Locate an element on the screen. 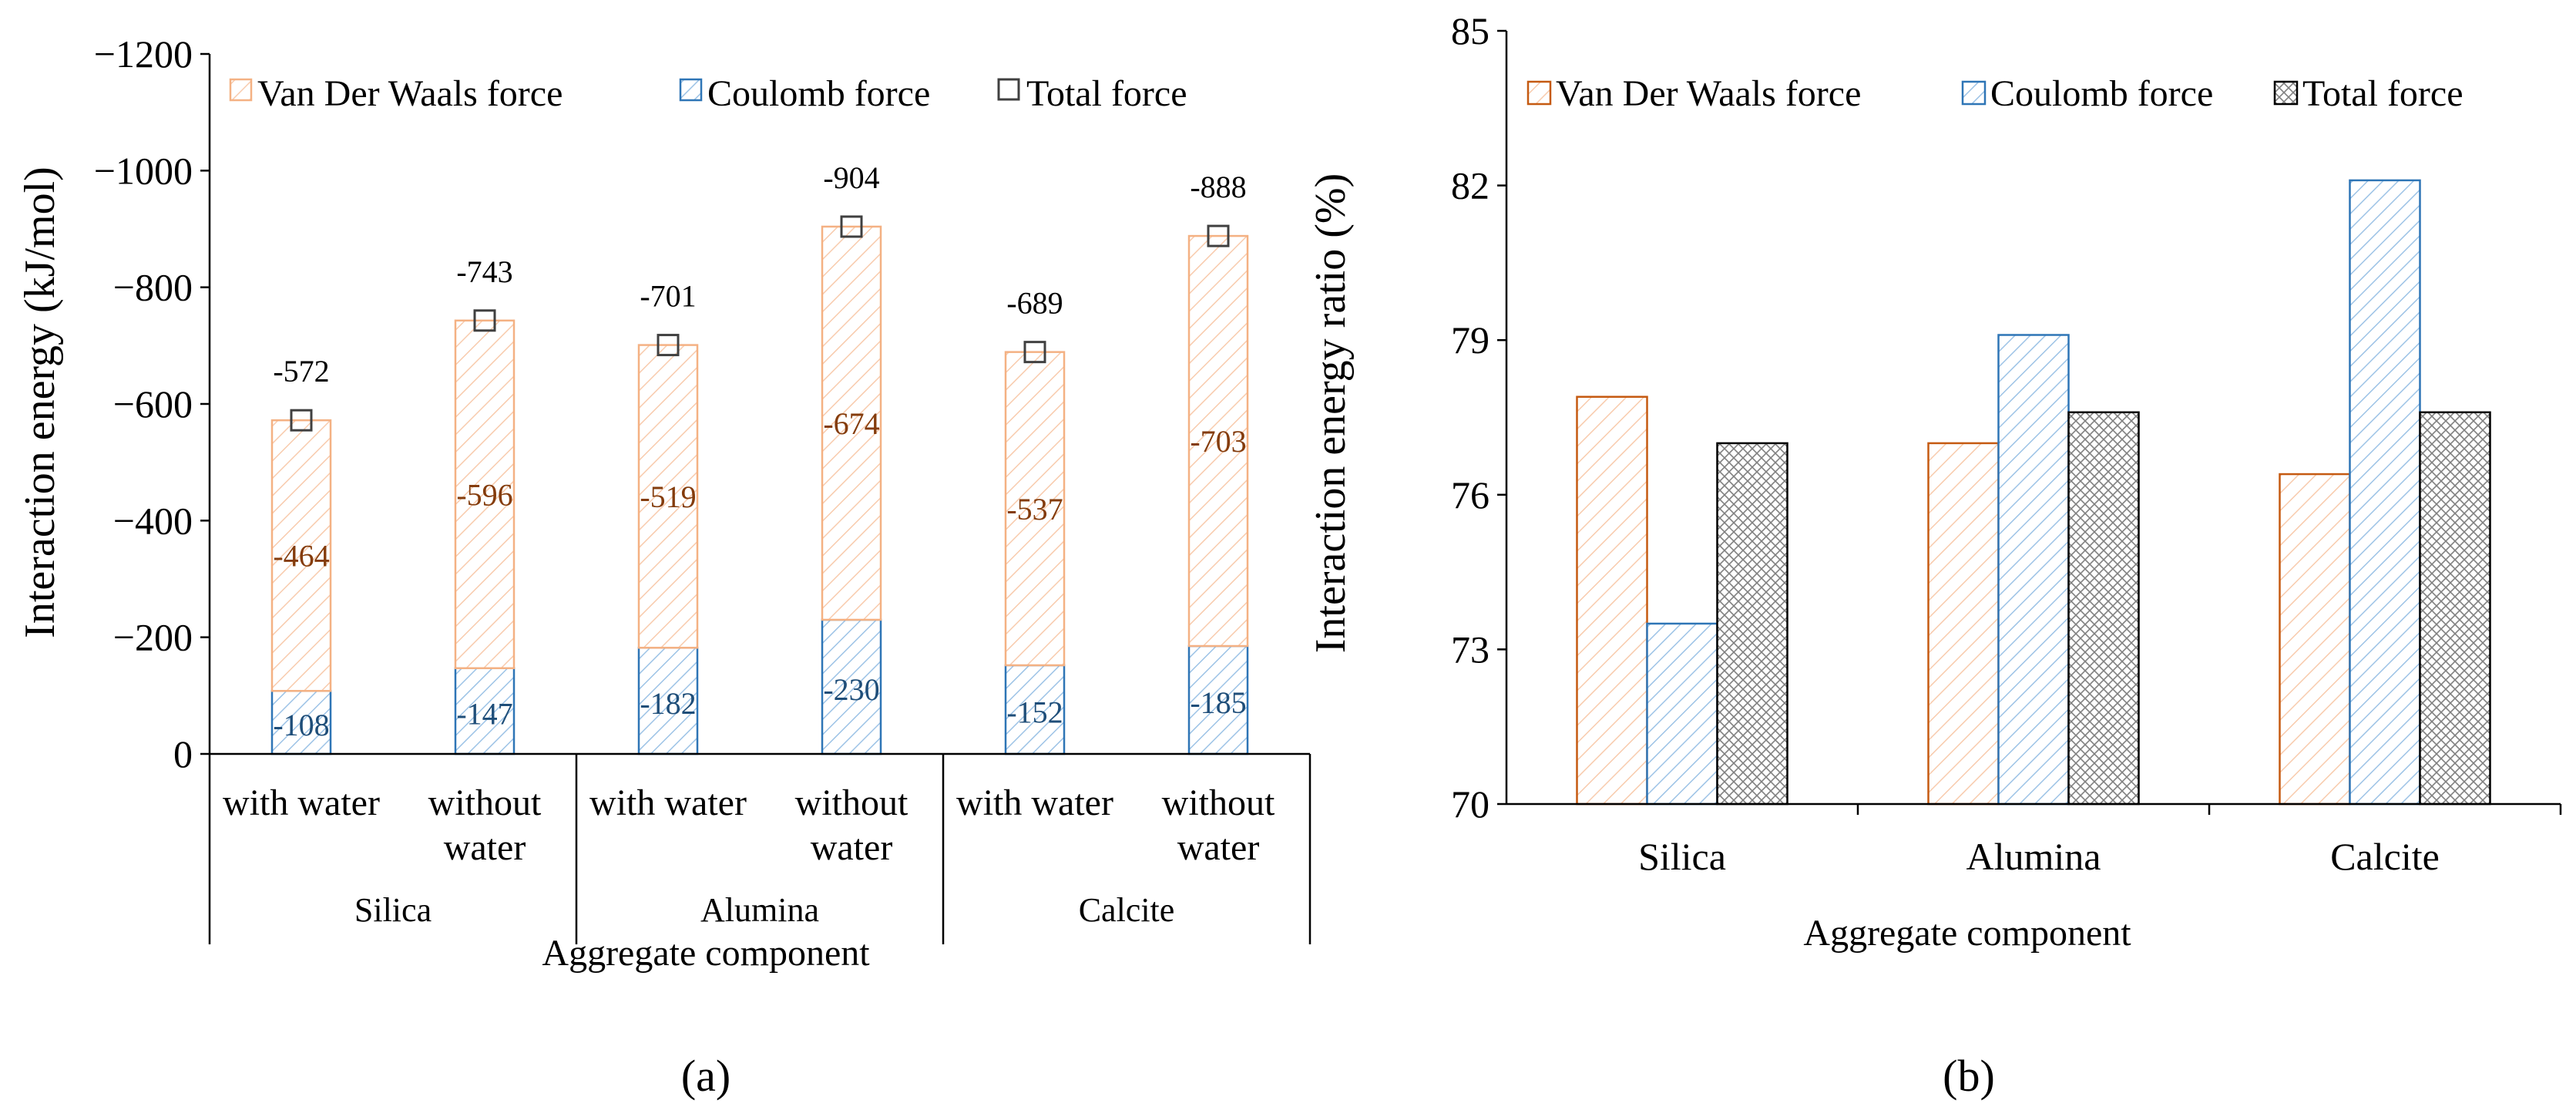 Image resolution: width=2576 pixels, height=1117 pixels. x-tick-label: Silica is located at coordinates (1682, 856).